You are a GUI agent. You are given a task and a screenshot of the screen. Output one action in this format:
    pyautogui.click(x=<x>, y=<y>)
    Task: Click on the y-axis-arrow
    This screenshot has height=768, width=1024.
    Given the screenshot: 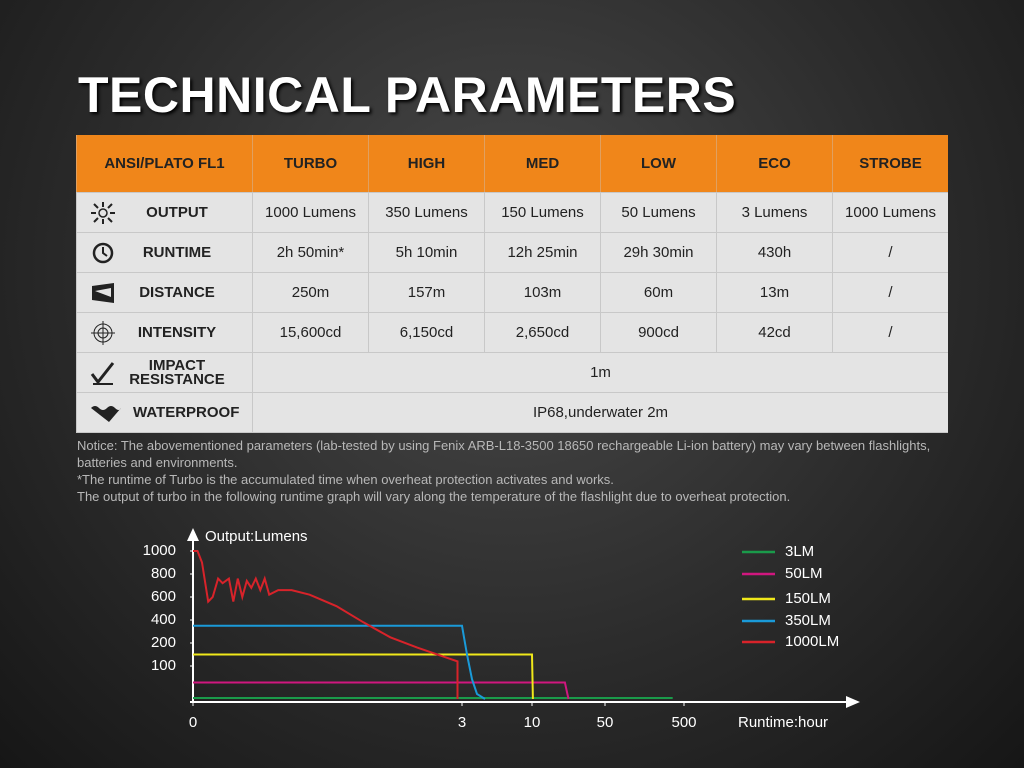 What is the action you would take?
    pyautogui.click(x=193, y=534)
    